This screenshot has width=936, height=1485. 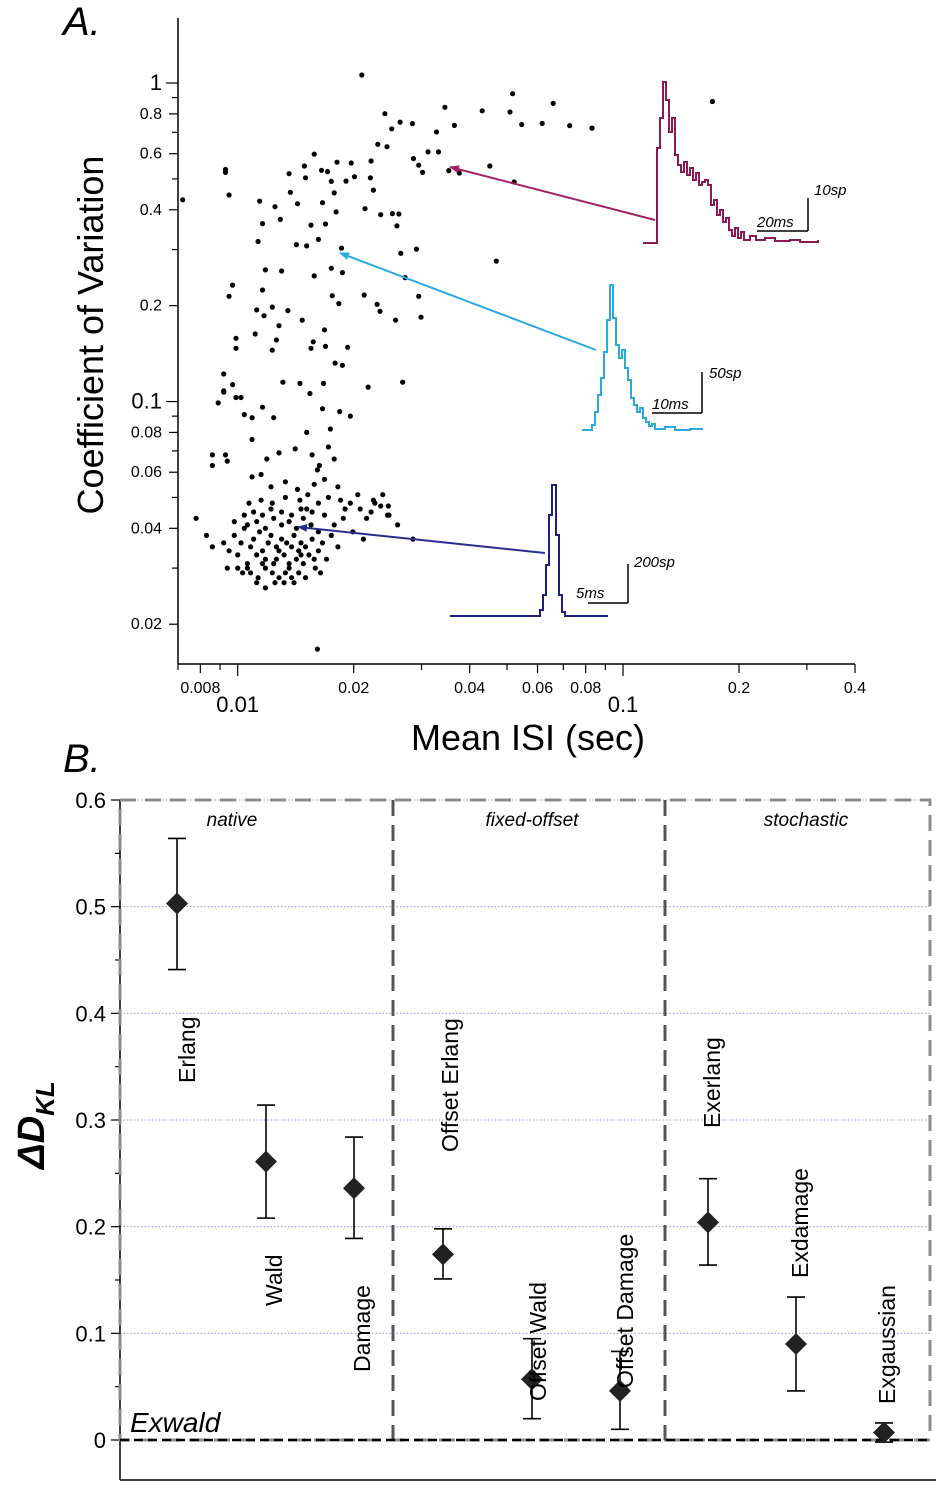 I want to click on panel-a-x-axis-title: Mean ISI (sec), so click(x=528, y=737).